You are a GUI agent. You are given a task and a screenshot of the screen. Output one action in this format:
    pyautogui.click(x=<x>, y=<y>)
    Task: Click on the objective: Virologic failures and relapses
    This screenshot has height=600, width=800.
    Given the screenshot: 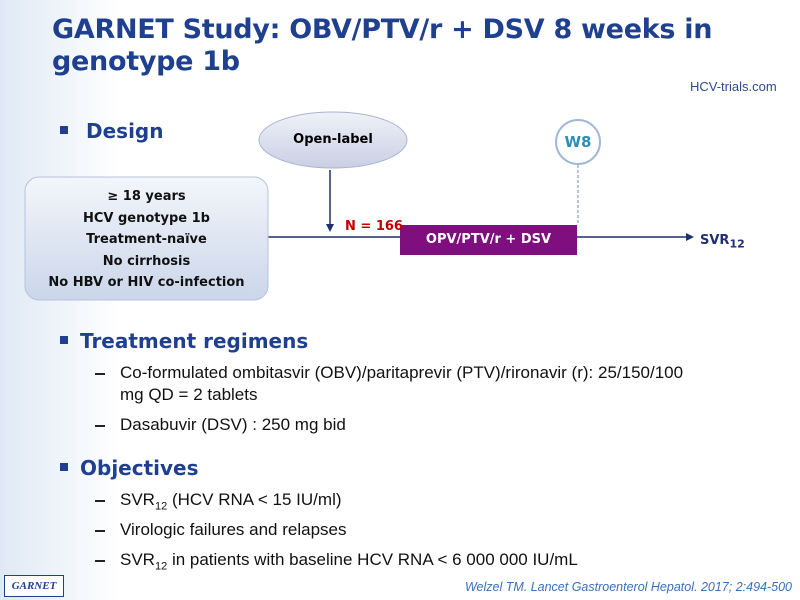 What is the action you would take?
    pyautogui.click(x=233, y=530)
    